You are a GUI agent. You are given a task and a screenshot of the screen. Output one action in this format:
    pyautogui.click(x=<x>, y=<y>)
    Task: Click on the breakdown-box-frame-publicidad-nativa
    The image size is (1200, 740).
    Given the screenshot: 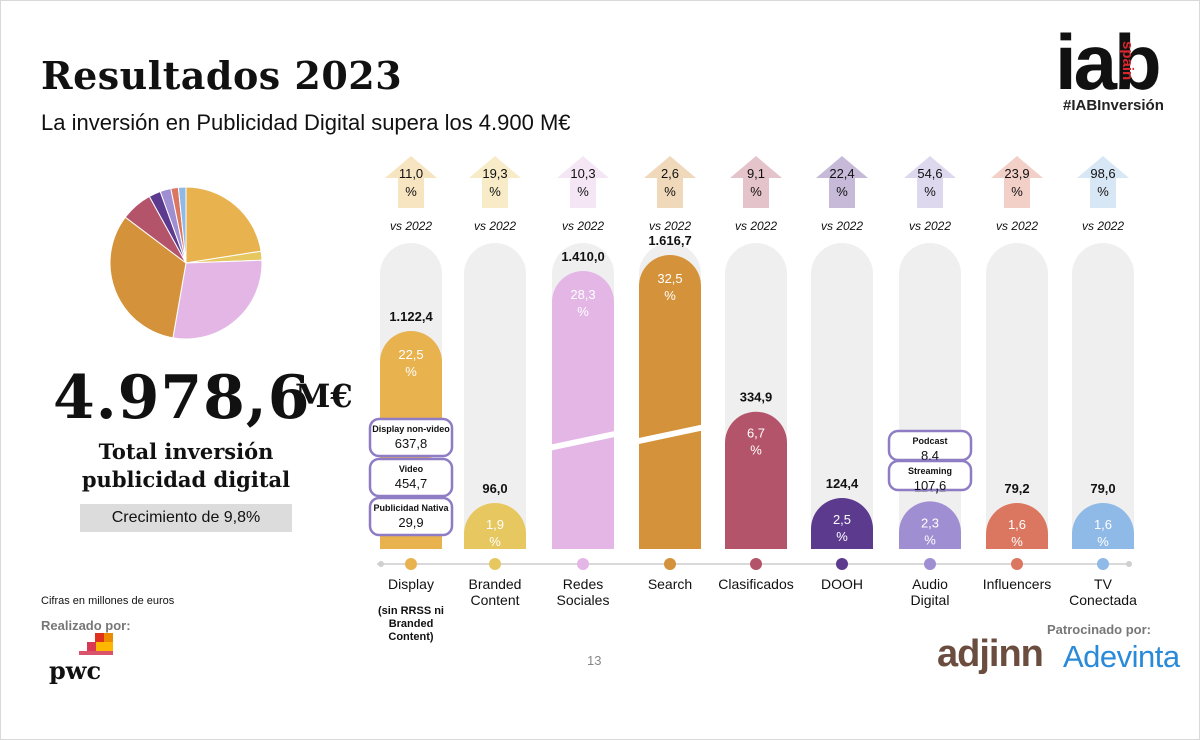 What is the action you would take?
    pyautogui.click(x=411, y=516)
    